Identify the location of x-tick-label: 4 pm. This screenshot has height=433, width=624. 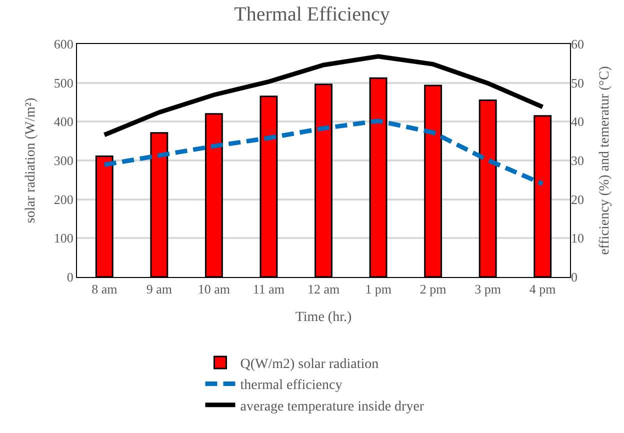
(542, 289).